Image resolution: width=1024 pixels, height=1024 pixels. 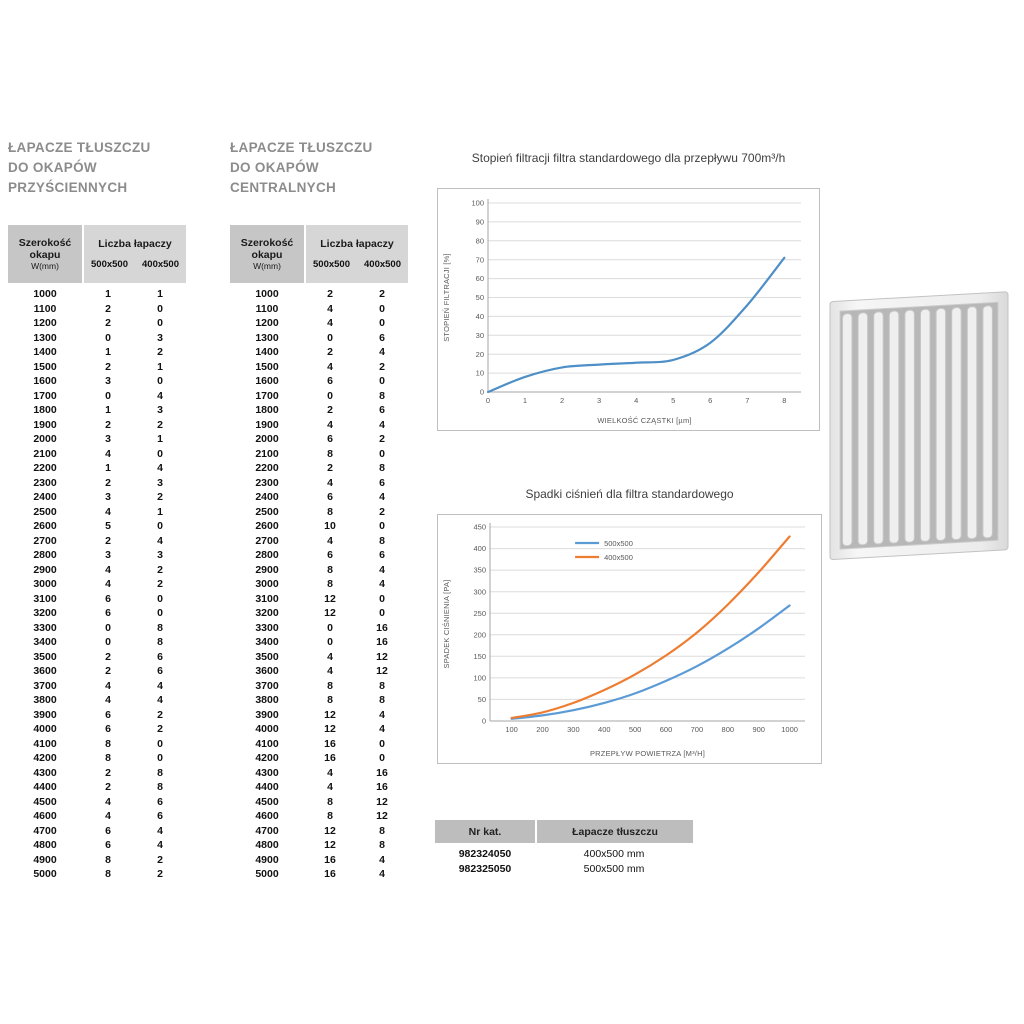 I want to click on table-cell: 3600, so click(x=45, y=671).